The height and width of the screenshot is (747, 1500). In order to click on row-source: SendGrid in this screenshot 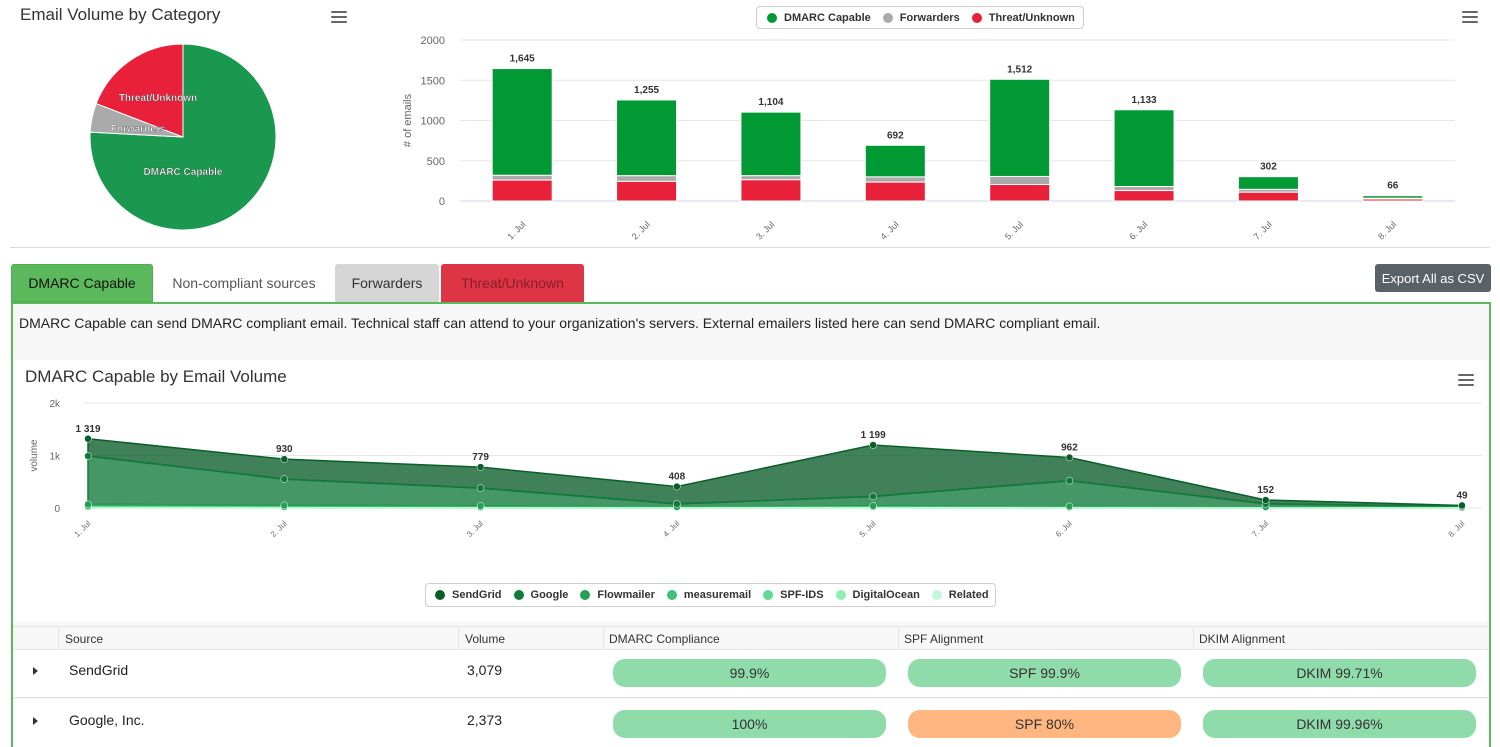, I will do `click(99, 670)`.